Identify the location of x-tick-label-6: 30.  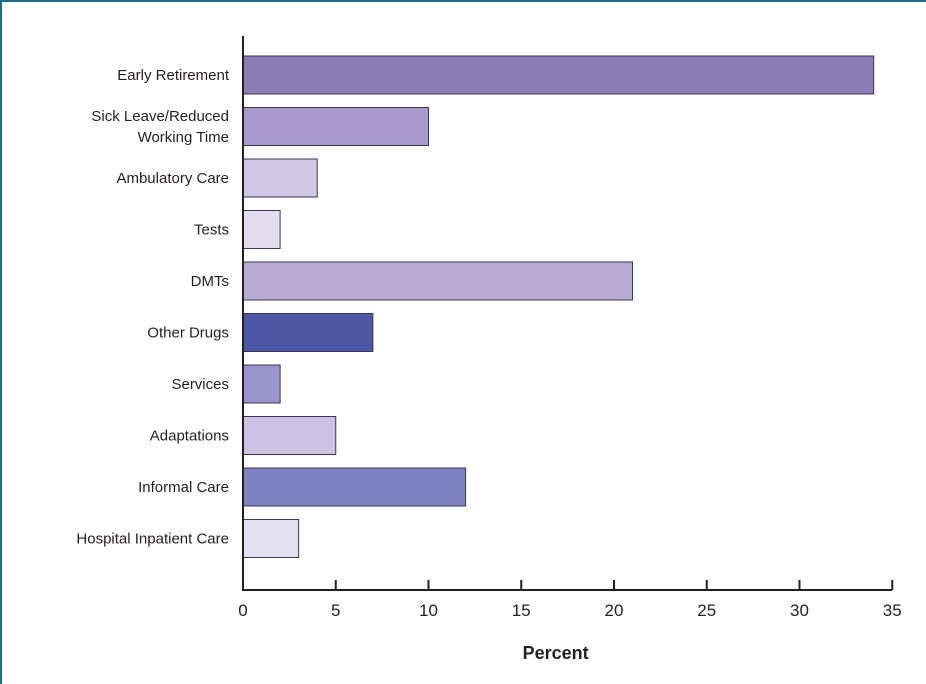
(799, 610).